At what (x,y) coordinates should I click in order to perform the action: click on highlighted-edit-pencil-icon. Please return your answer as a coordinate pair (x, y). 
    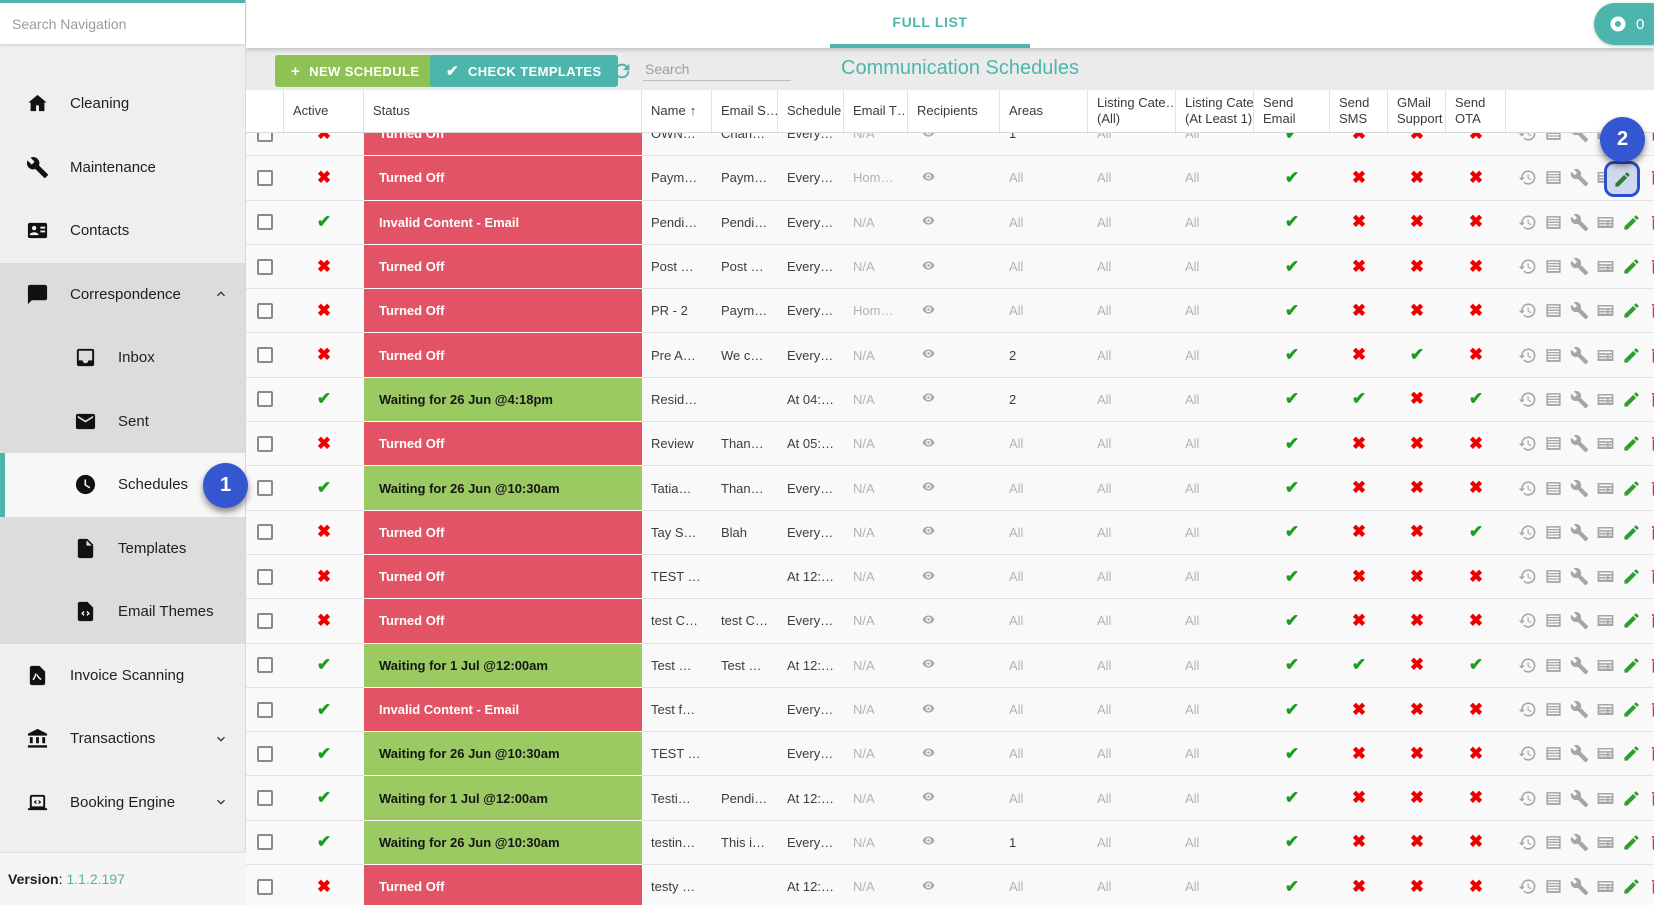
    Looking at the image, I should click on (1622, 179).